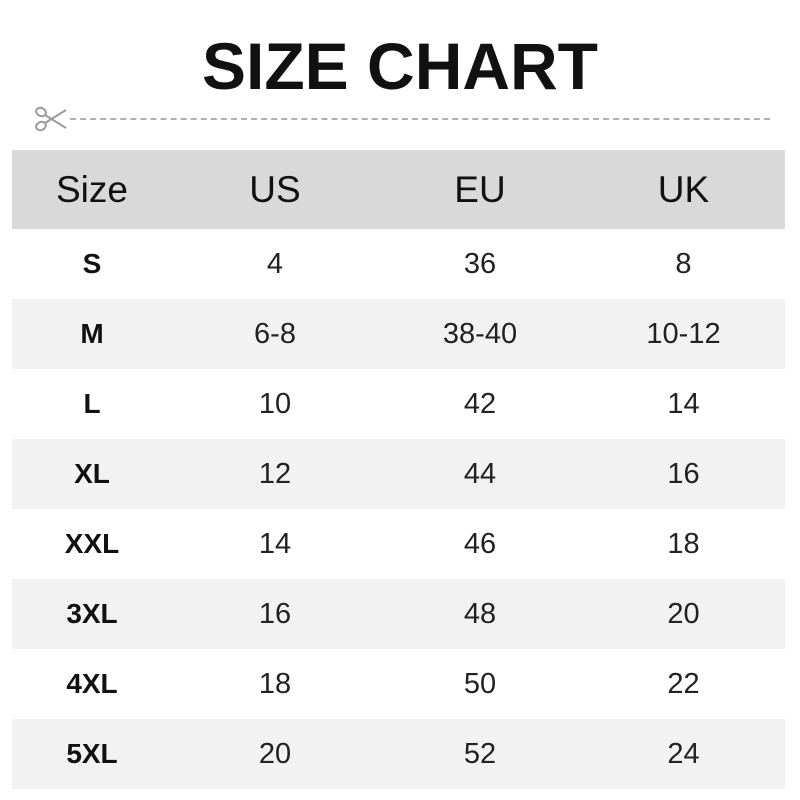 The width and height of the screenshot is (800, 800). What do you see at coordinates (683, 754) in the screenshot?
I see `cell-uk: 24` at bounding box center [683, 754].